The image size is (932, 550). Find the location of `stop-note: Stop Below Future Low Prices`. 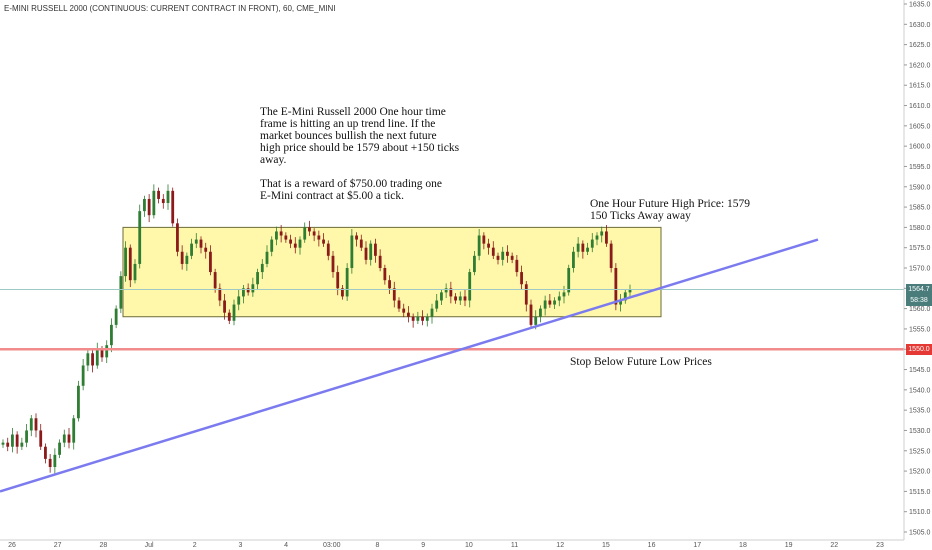

stop-note: Stop Below Future Low Prices is located at coordinates (641, 362).